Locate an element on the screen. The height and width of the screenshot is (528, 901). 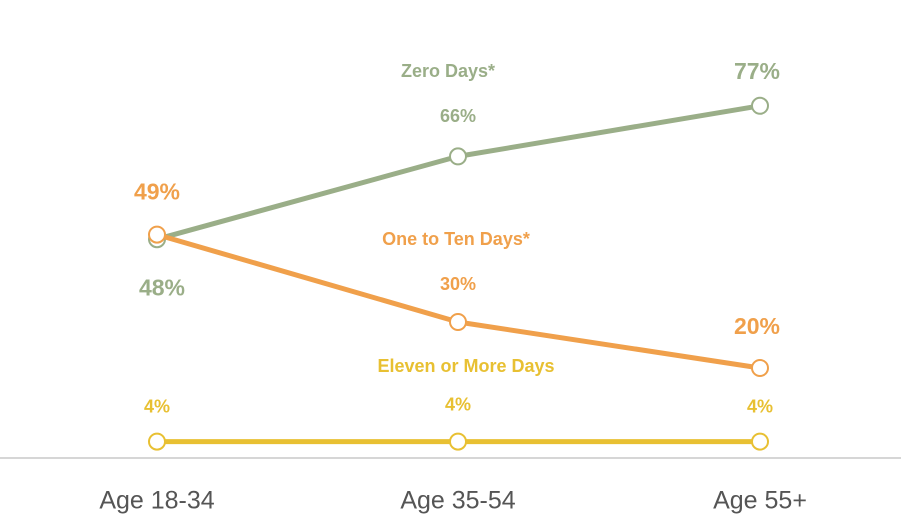
data-label: 77% is located at coordinates (757, 71).